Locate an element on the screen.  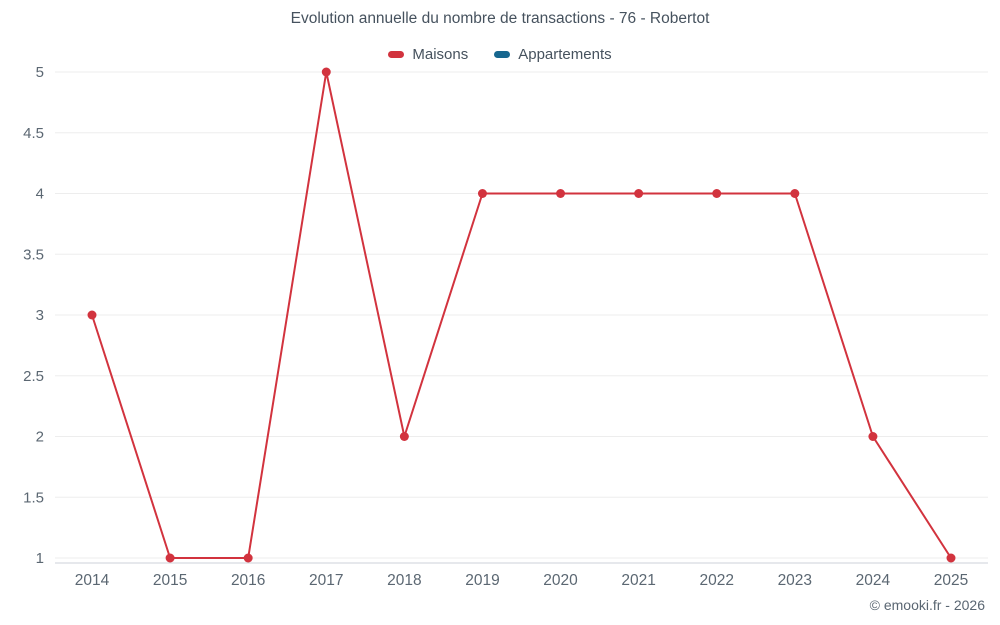
y-tick-label: 1.5 is located at coordinates (33, 497).